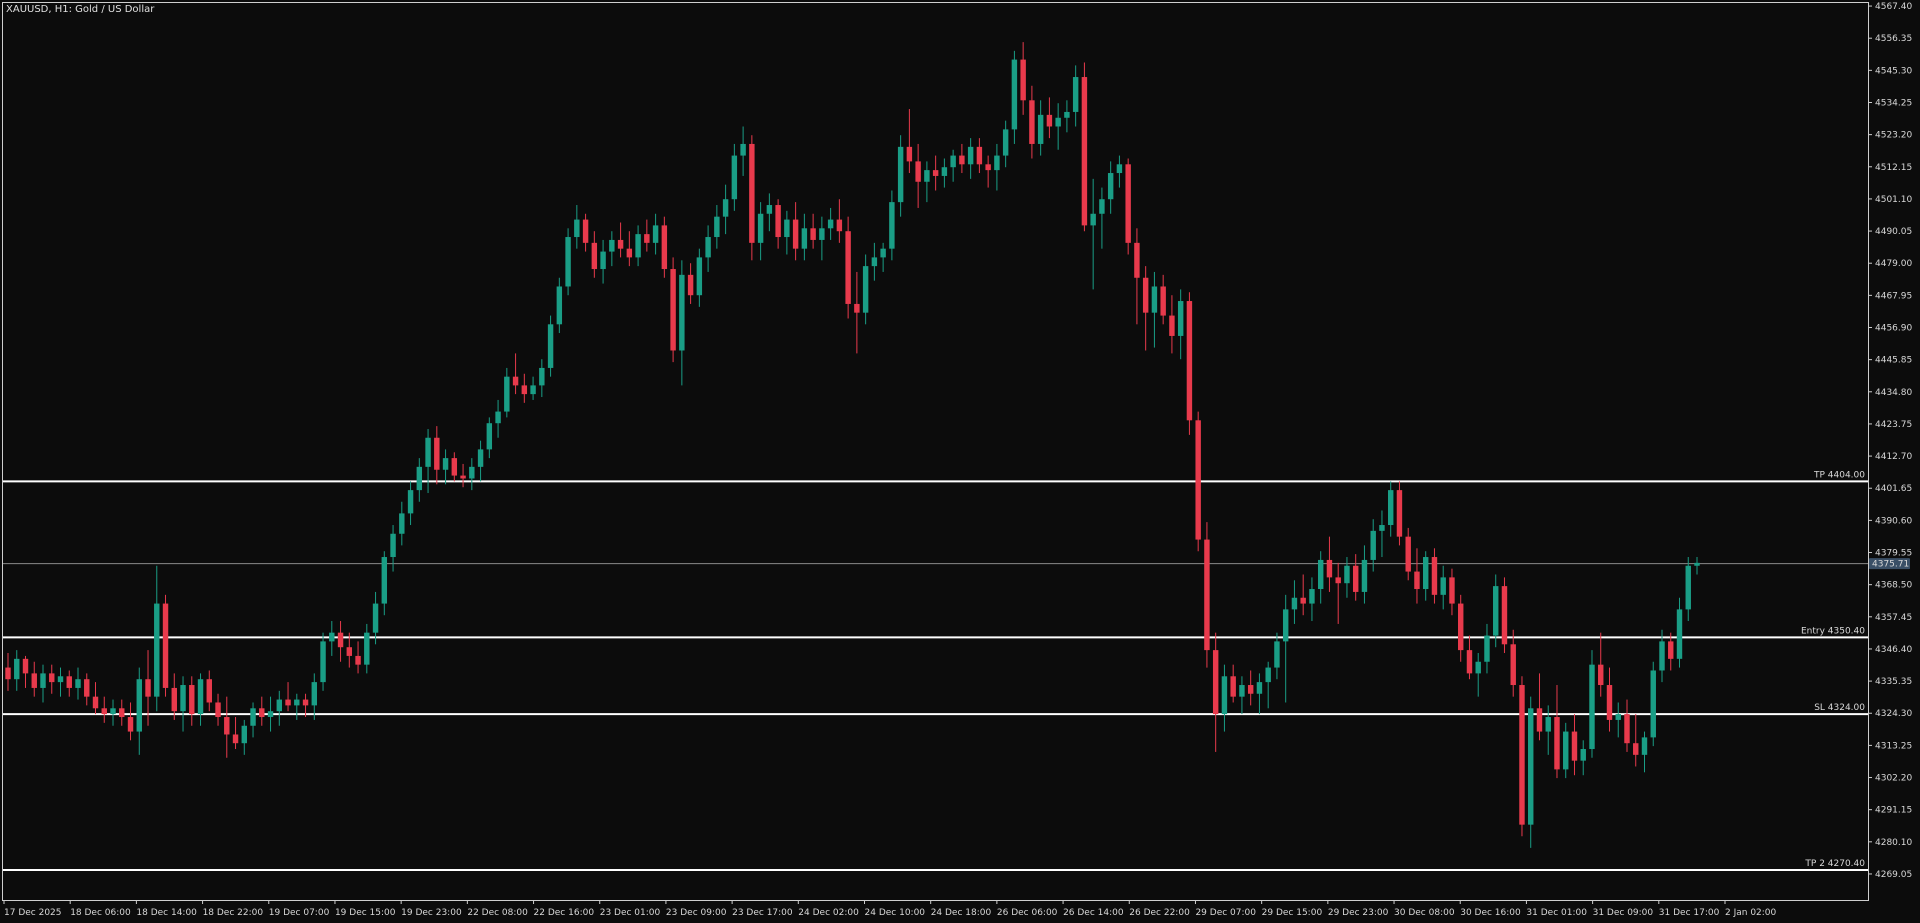 This screenshot has height=923, width=1920. What do you see at coordinates (233, 913) in the screenshot?
I see `time-tick-label: 18 Dec 22:00` at bounding box center [233, 913].